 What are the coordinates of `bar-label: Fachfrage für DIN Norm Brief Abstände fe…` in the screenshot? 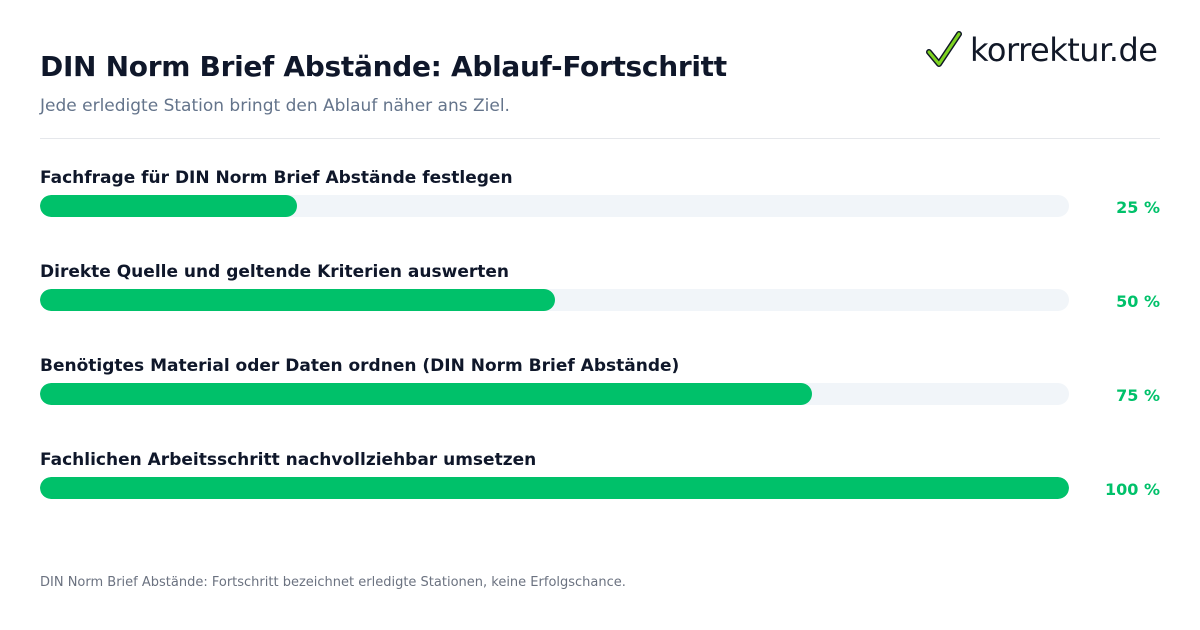 It's located at (276, 178).